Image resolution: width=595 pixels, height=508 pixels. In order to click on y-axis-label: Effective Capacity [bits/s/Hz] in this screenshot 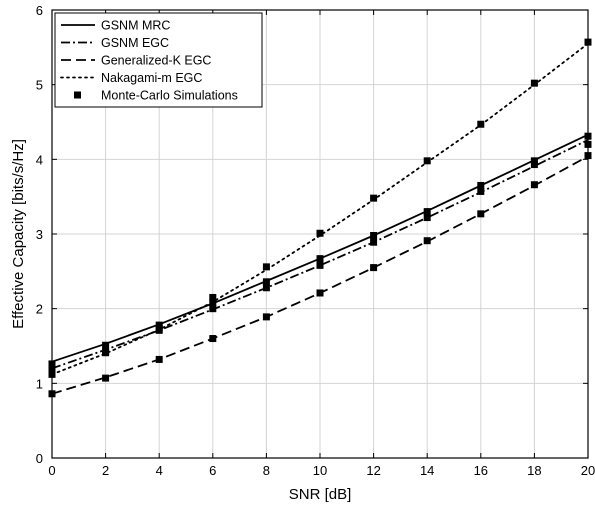, I will do `click(18, 234)`.